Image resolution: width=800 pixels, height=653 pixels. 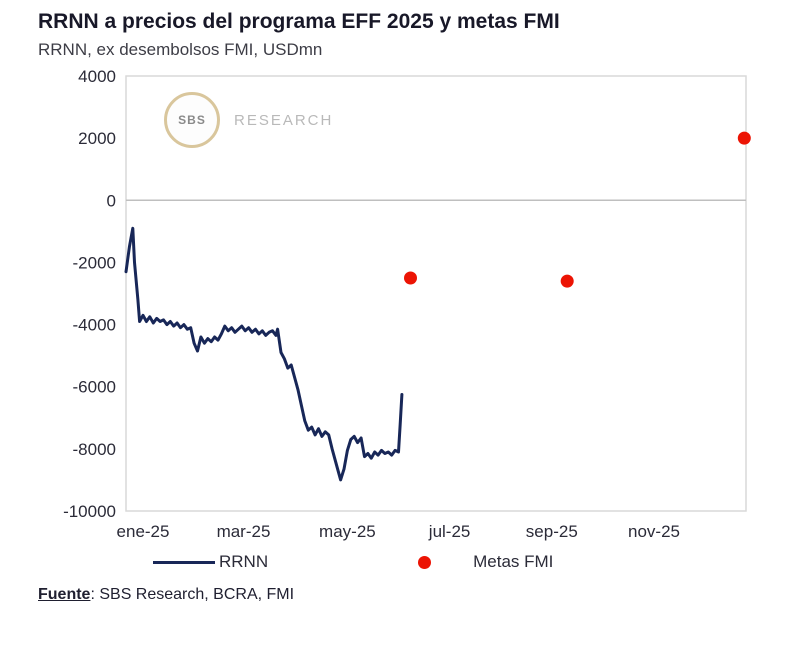 What do you see at coordinates (94, 449) in the screenshot?
I see `y-tick-label: -8000` at bounding box center [94, 449].